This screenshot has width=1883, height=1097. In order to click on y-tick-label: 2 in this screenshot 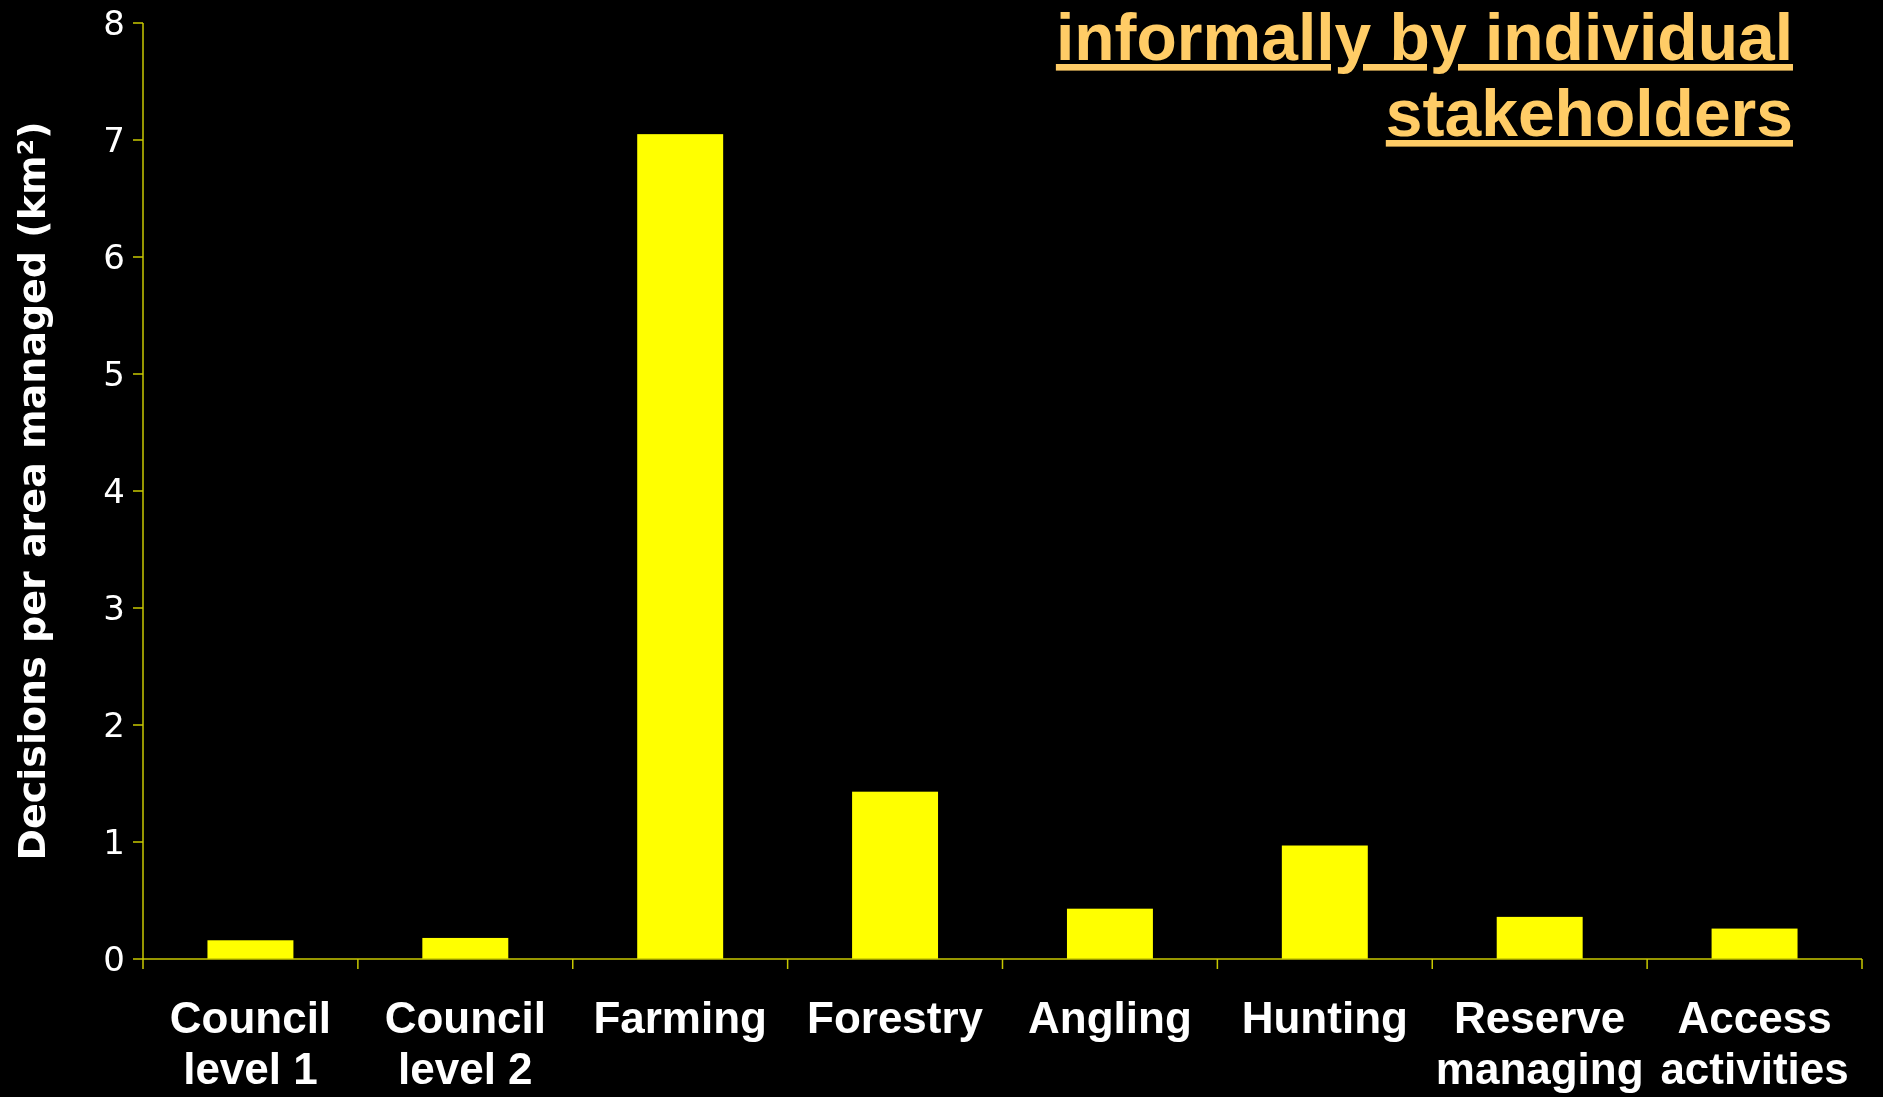, I will do `click(114, 724)`.